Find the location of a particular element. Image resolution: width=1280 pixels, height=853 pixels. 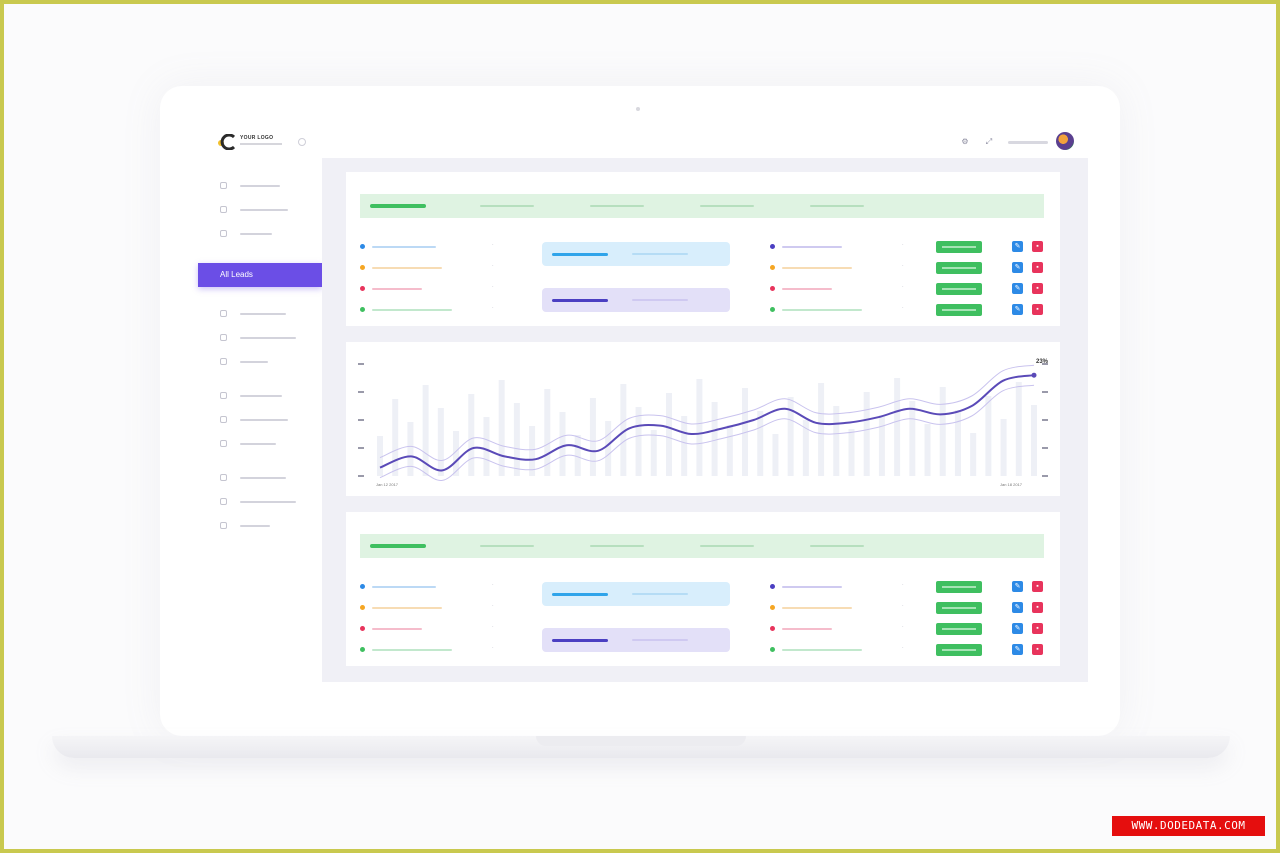

expand-icon: ⤢ is located at coordinates (989, 141).